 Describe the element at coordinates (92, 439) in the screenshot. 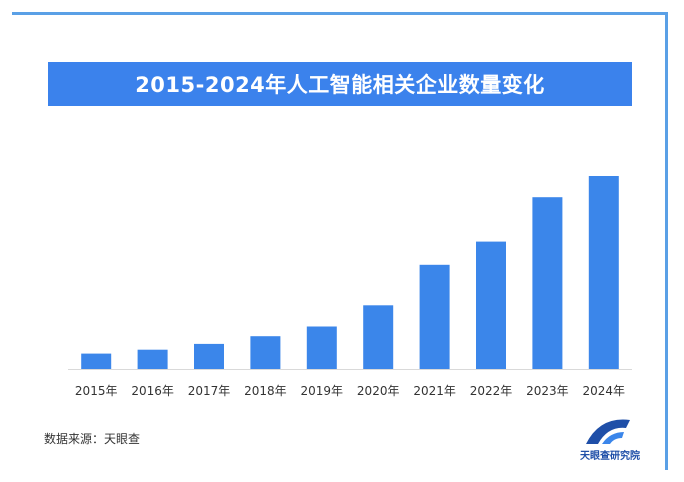

I see `data-source-note: 数据来源：天眼查` at that location.